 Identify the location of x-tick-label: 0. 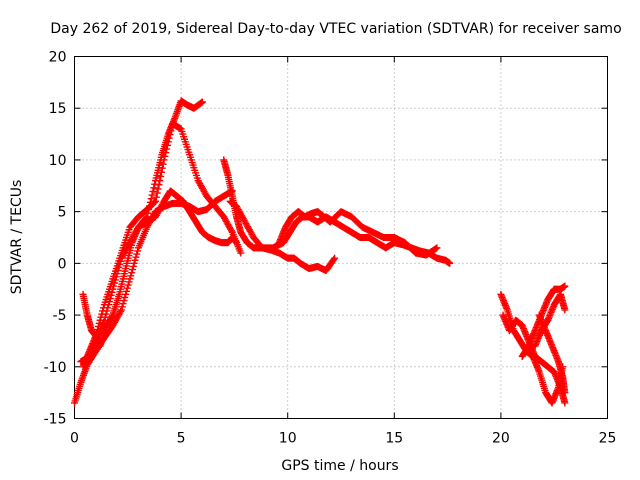
(74, 439).